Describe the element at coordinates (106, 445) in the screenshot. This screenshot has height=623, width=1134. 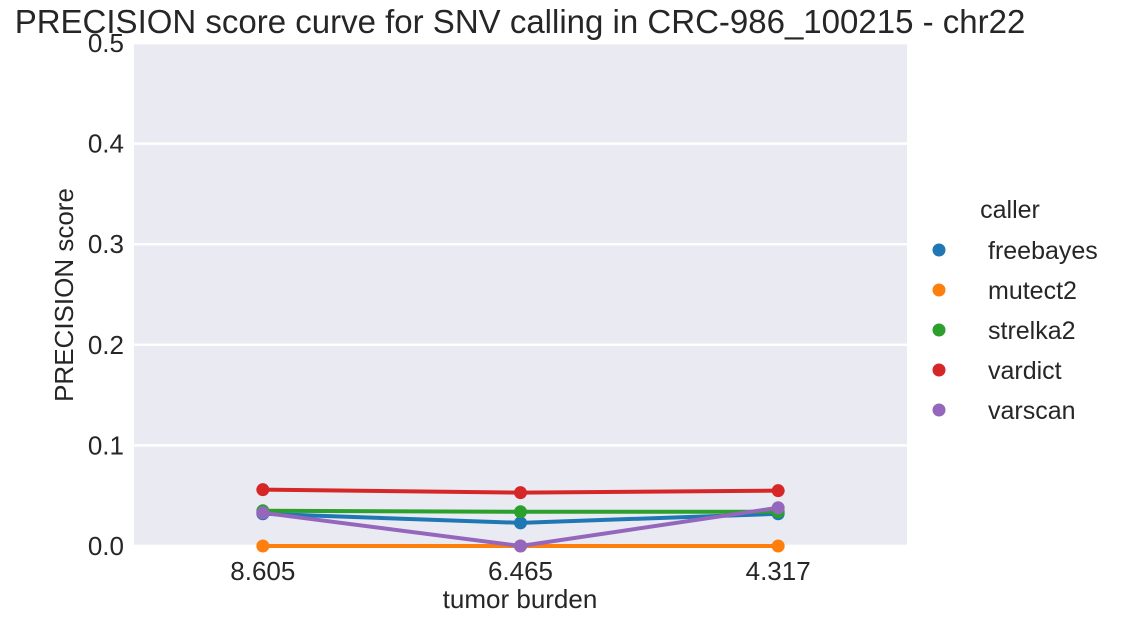
I see `y-tick-label: 0.1` at that location.